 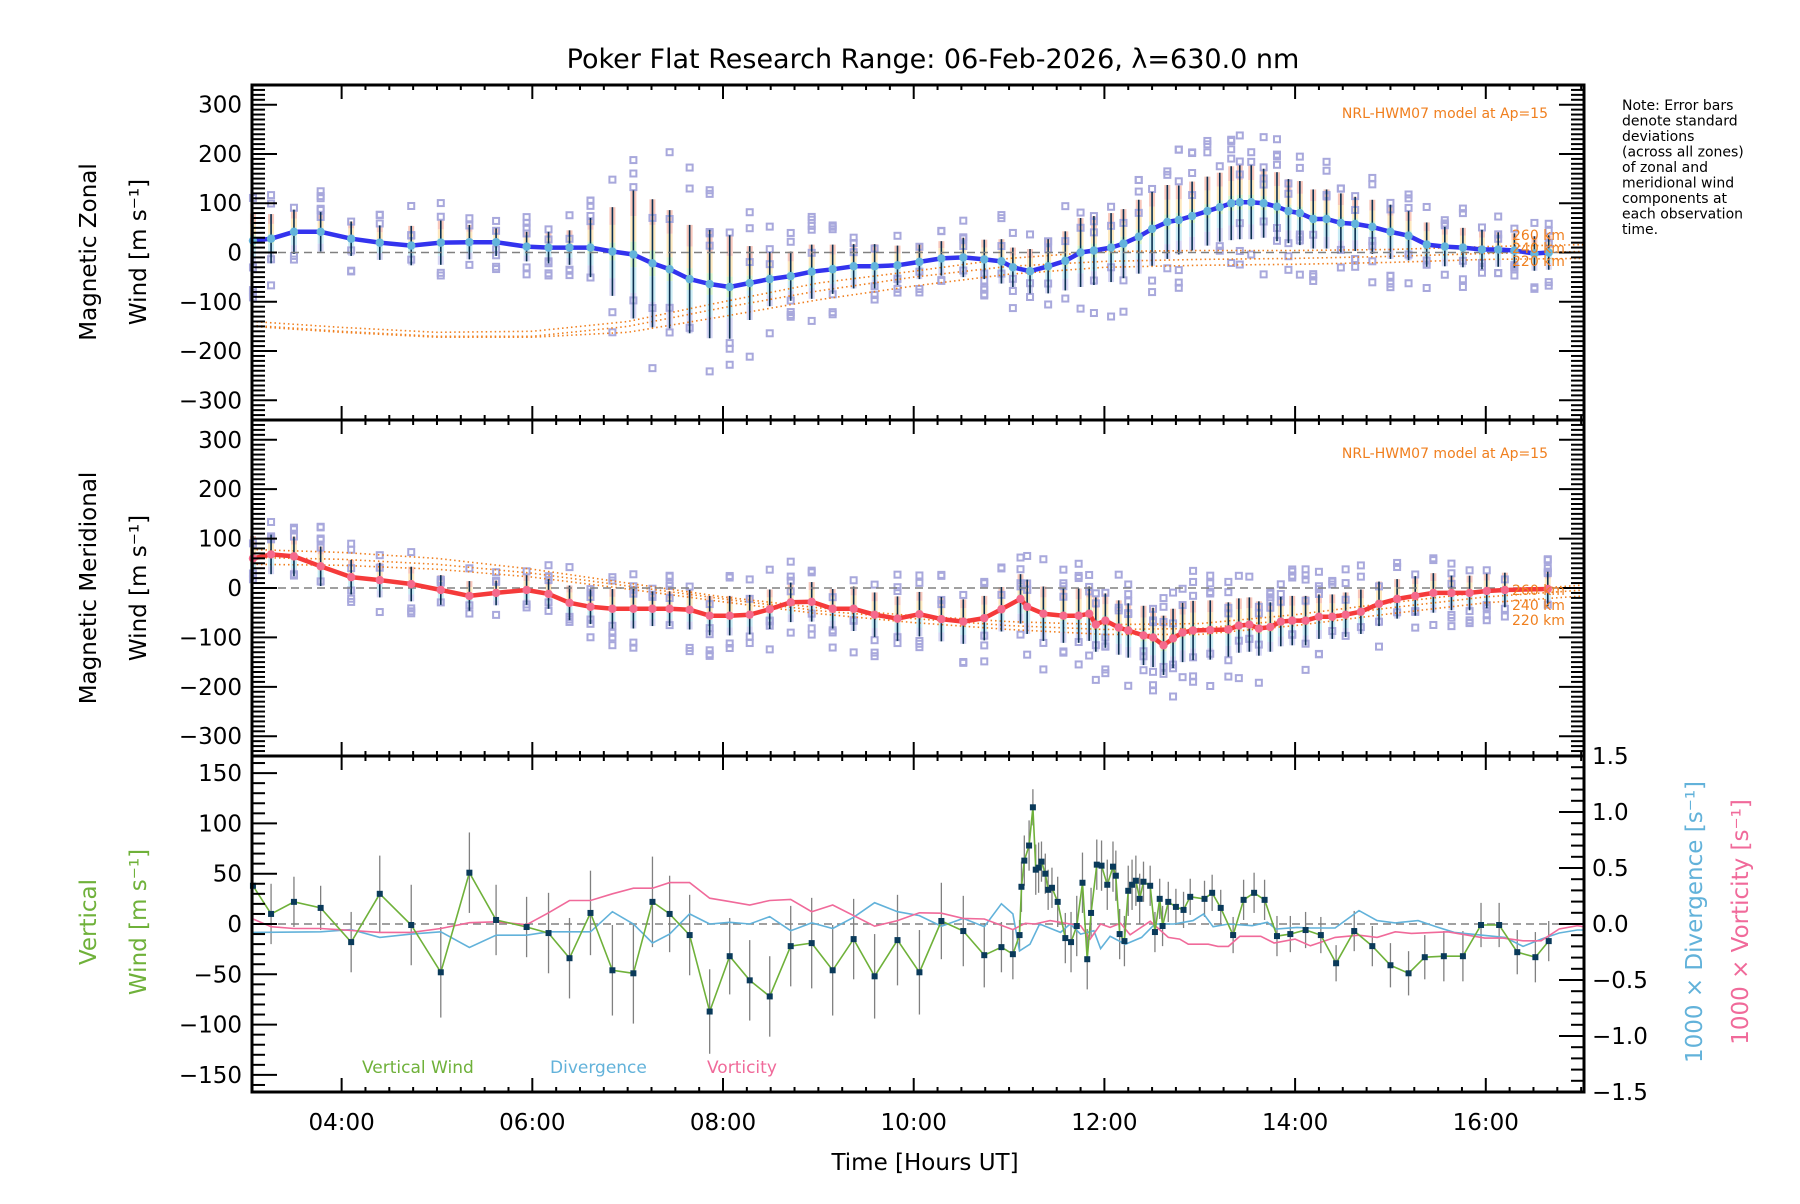 I want to click on meridional-ylabel-line1: Magnetic Meridional, so click(x=89, y=588).